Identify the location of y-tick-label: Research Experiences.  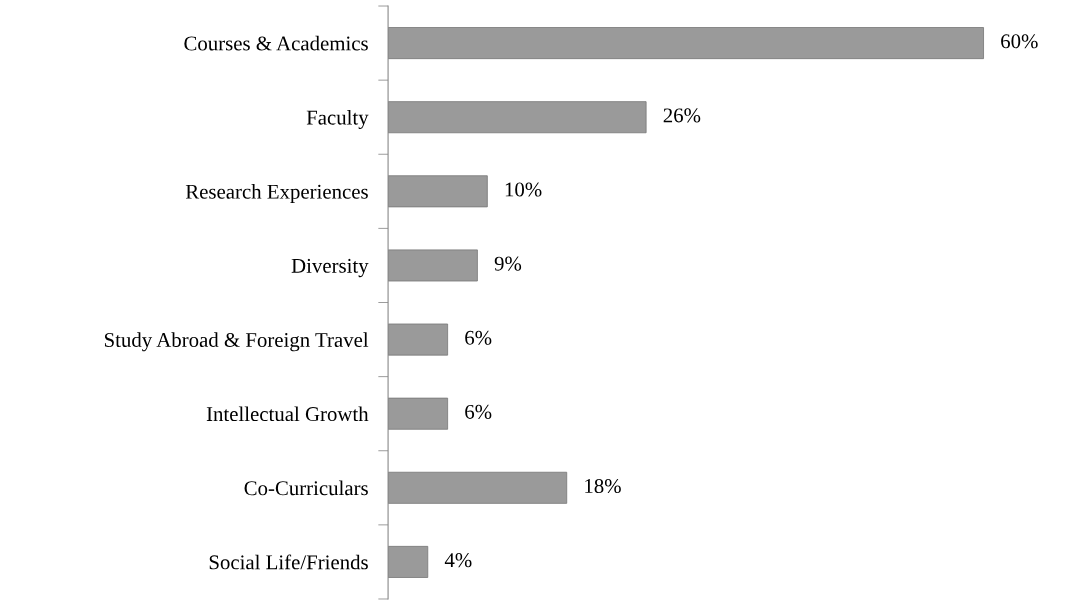
(276, 193).